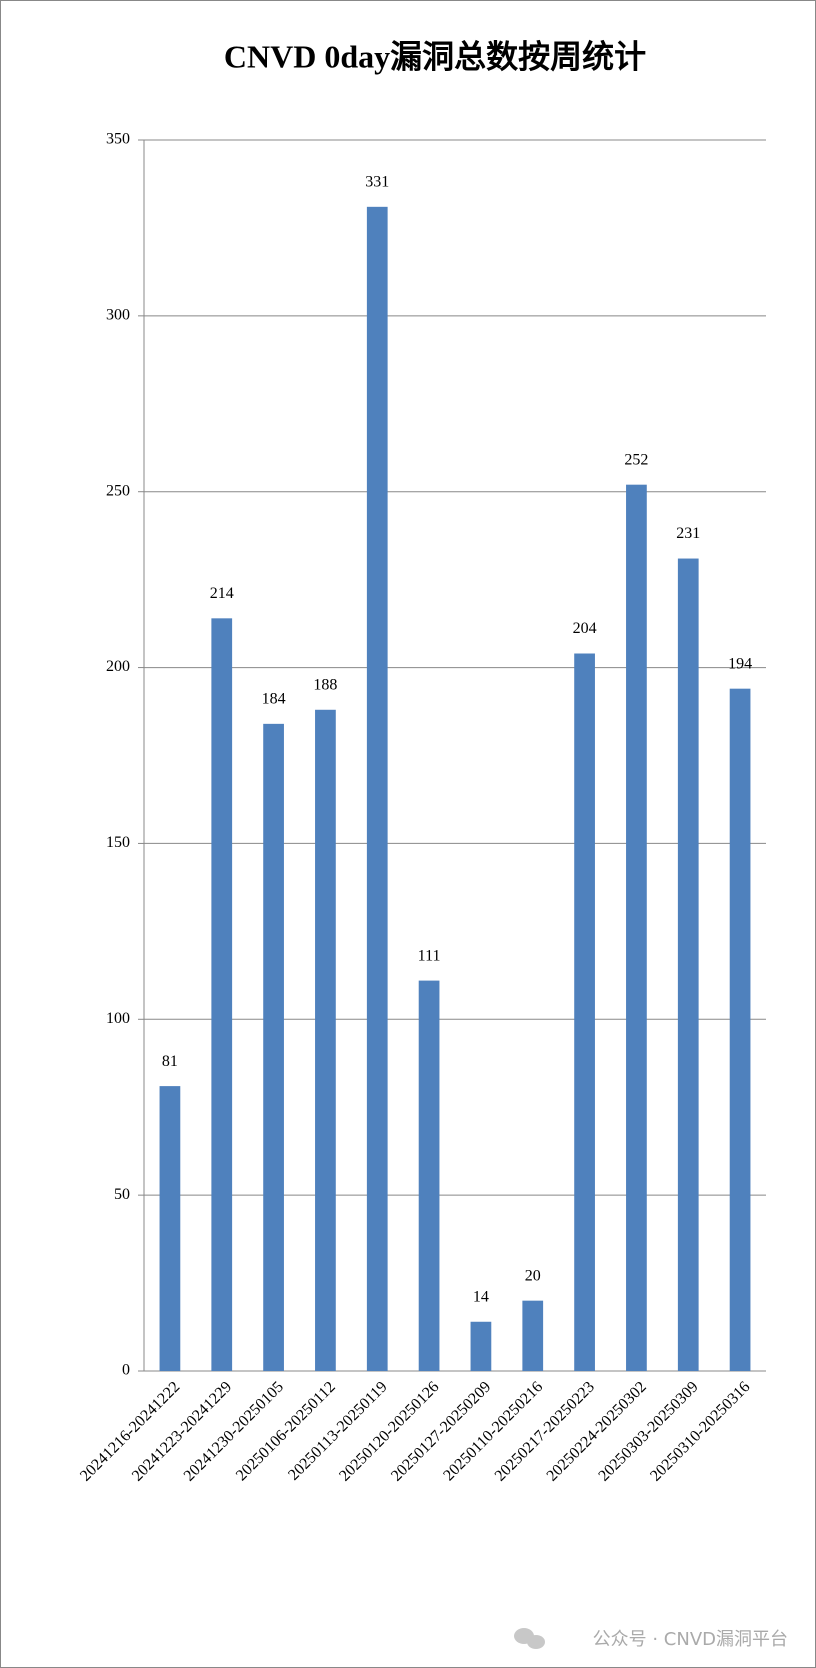  Describe the element at coordinates (585, 628) in the screenshot. I see `data-label: 204` at that location.